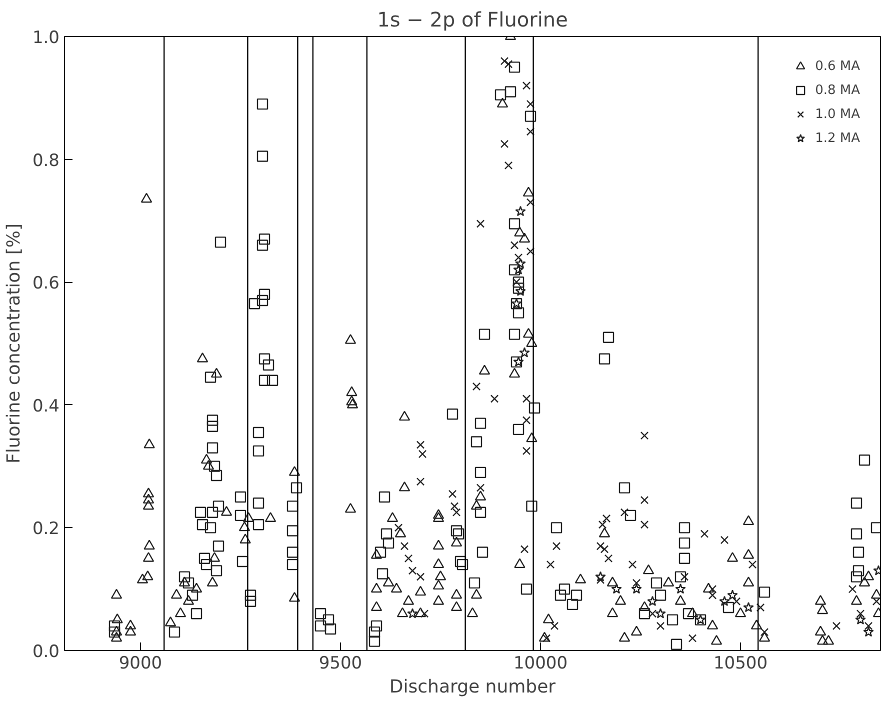 The width and height of the screenshot is (896, 706). Describe the element at coordinates (540, 664) in the screenshot. I see `x-tick-label: 10000` at that location.